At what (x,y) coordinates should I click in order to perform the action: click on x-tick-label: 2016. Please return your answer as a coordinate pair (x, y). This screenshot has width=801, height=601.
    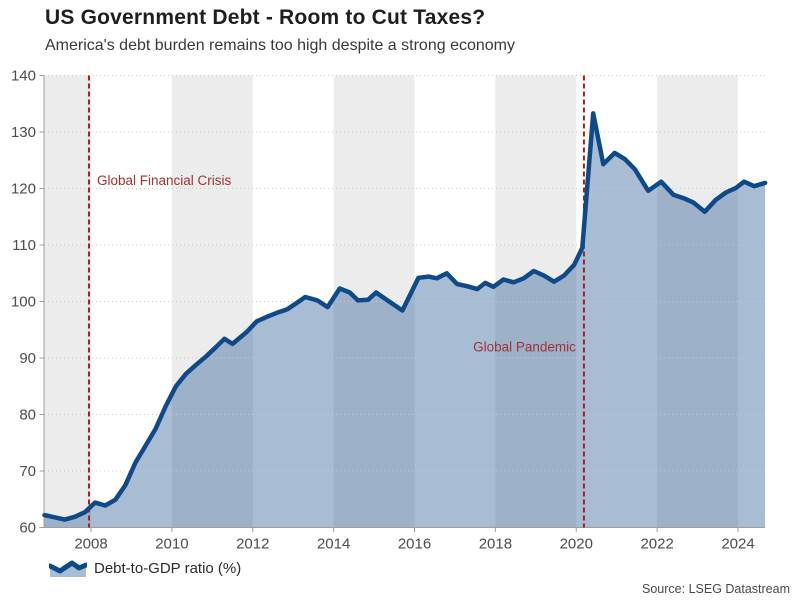
    Looking at the image, I should click on (414, 544).